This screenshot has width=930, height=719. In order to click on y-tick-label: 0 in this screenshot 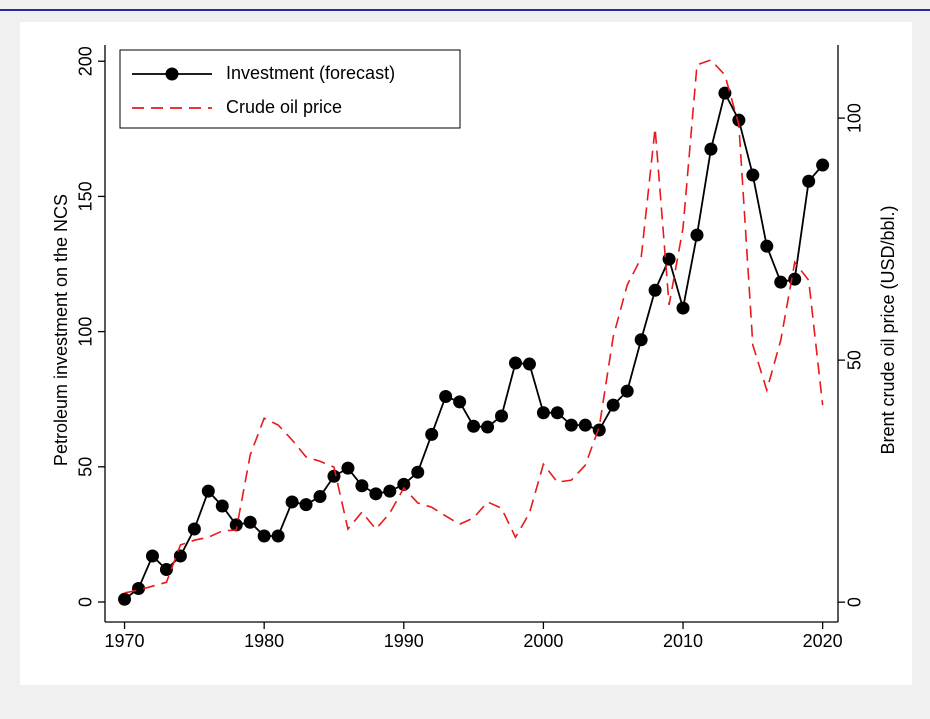, I will do `click(86, 602)`.